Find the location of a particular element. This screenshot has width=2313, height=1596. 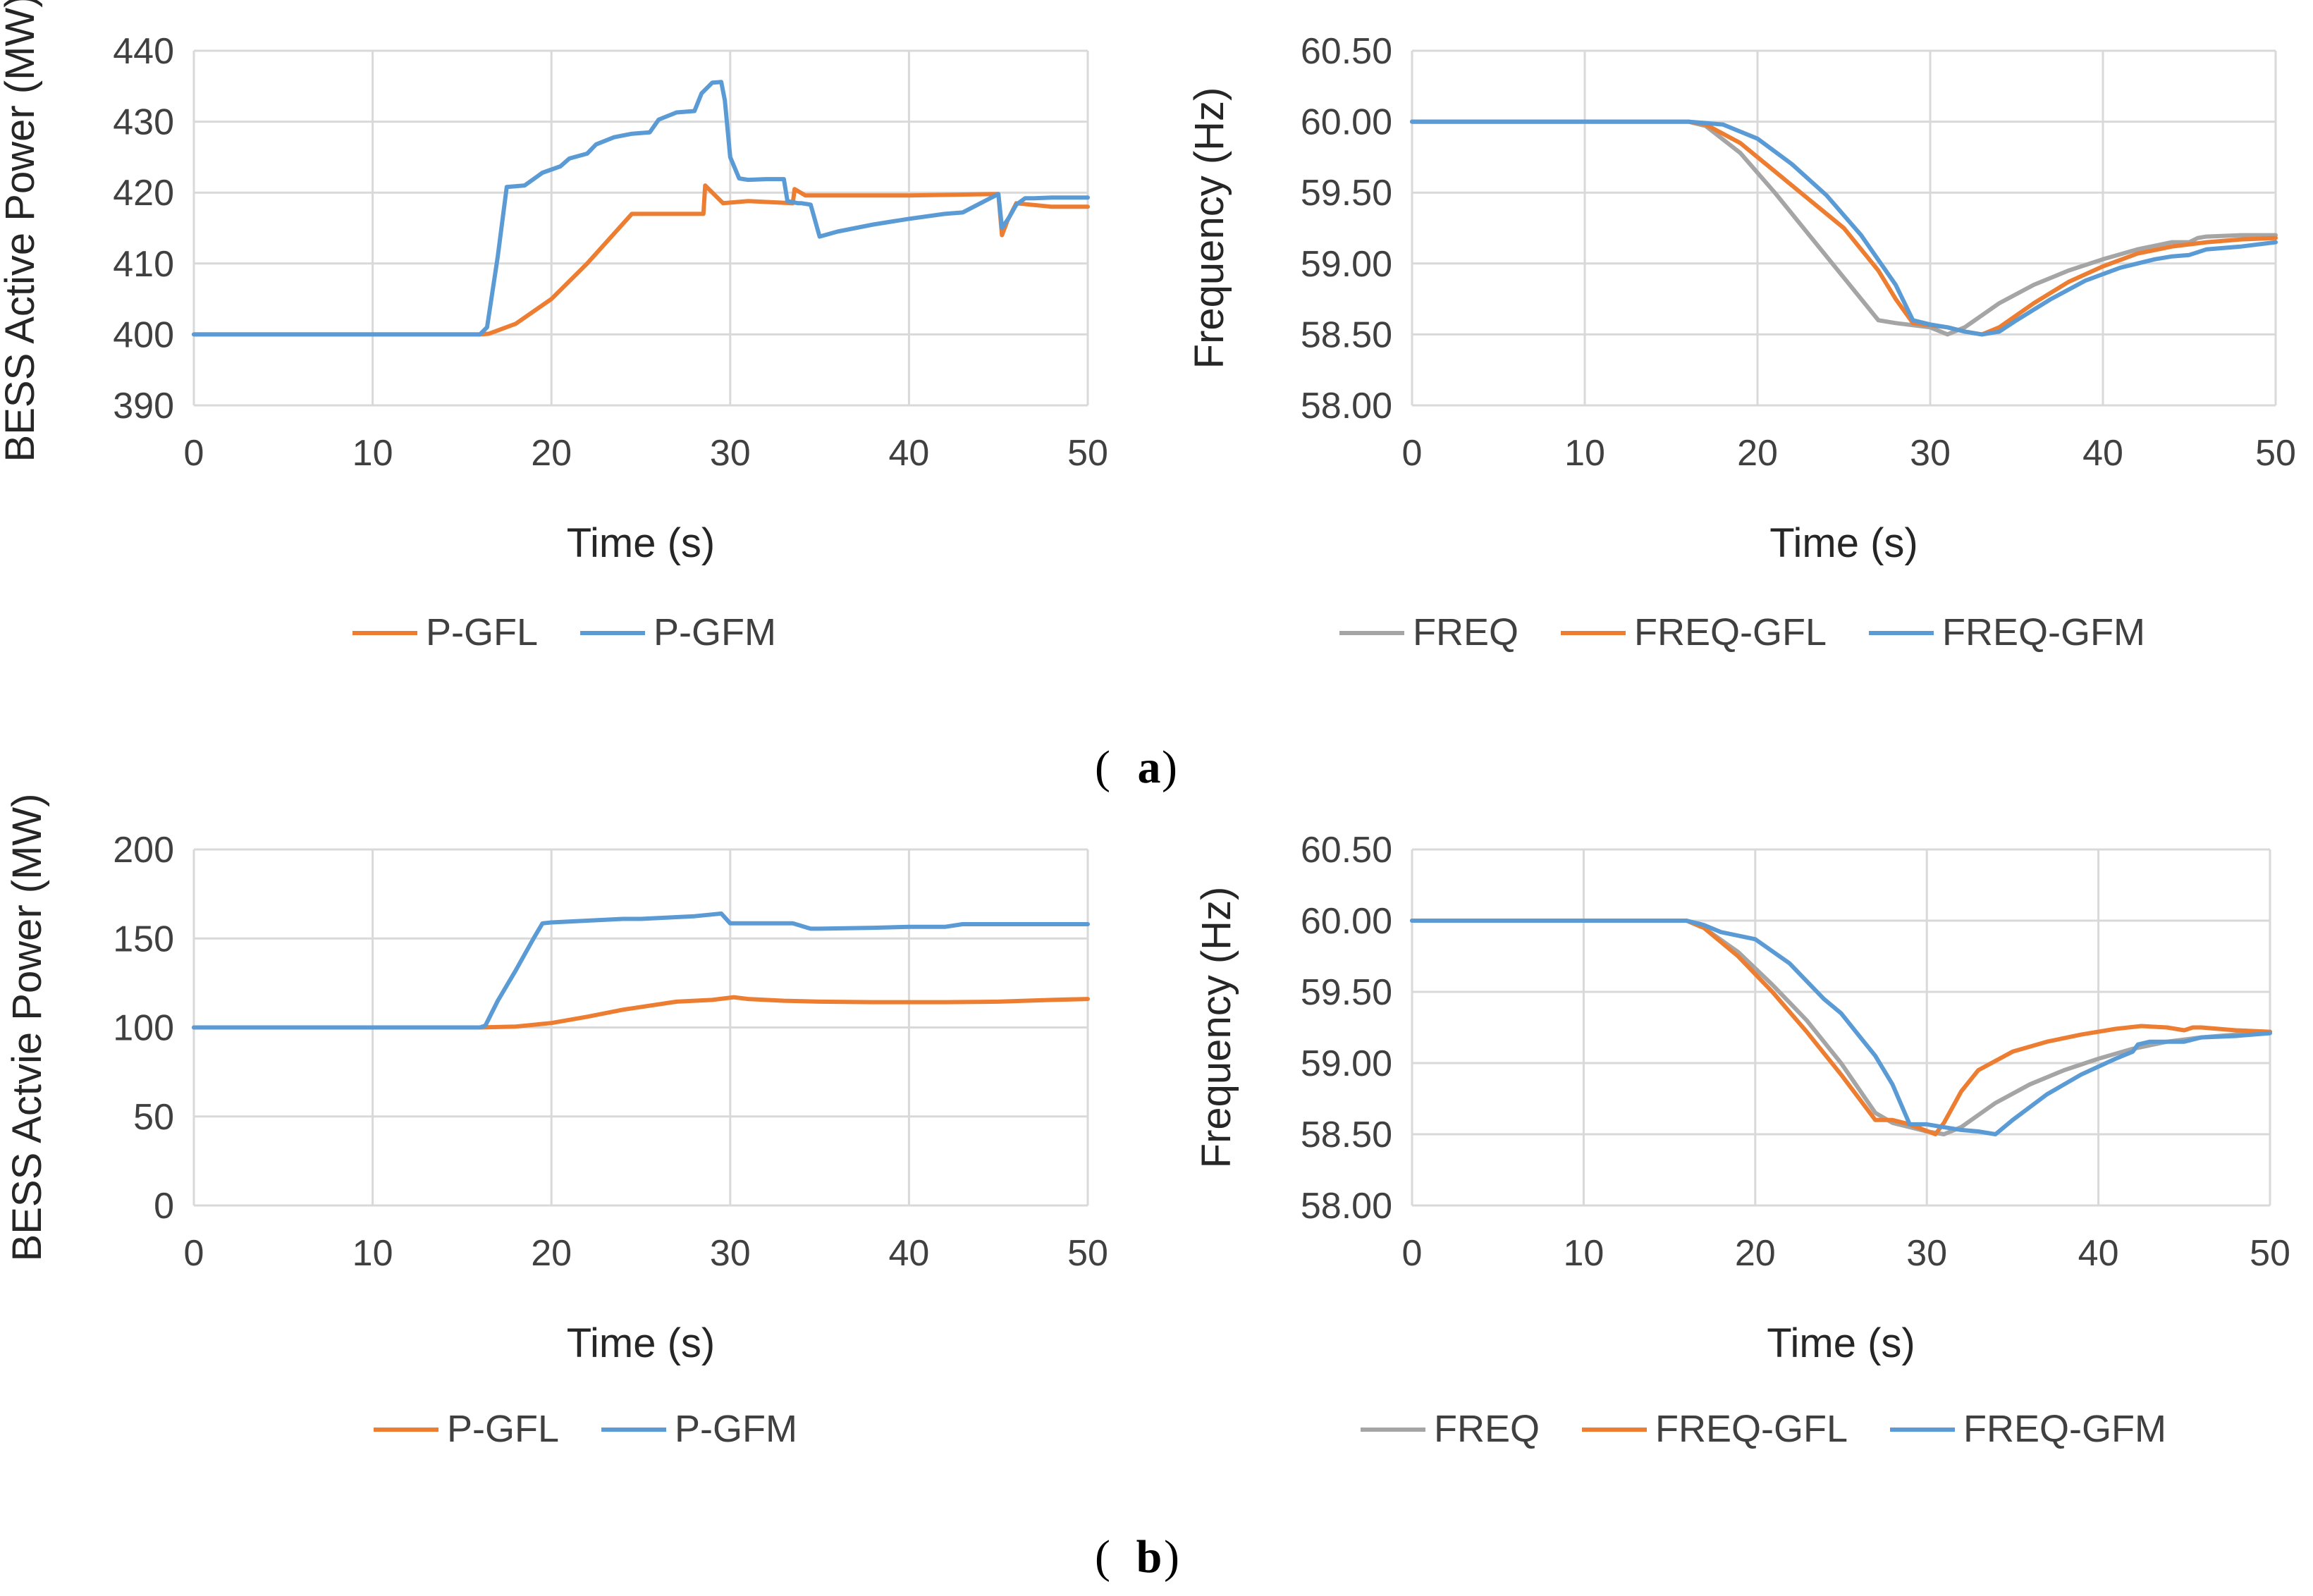

caption-b: ( b ) is located at coordinates (1137, 1557).